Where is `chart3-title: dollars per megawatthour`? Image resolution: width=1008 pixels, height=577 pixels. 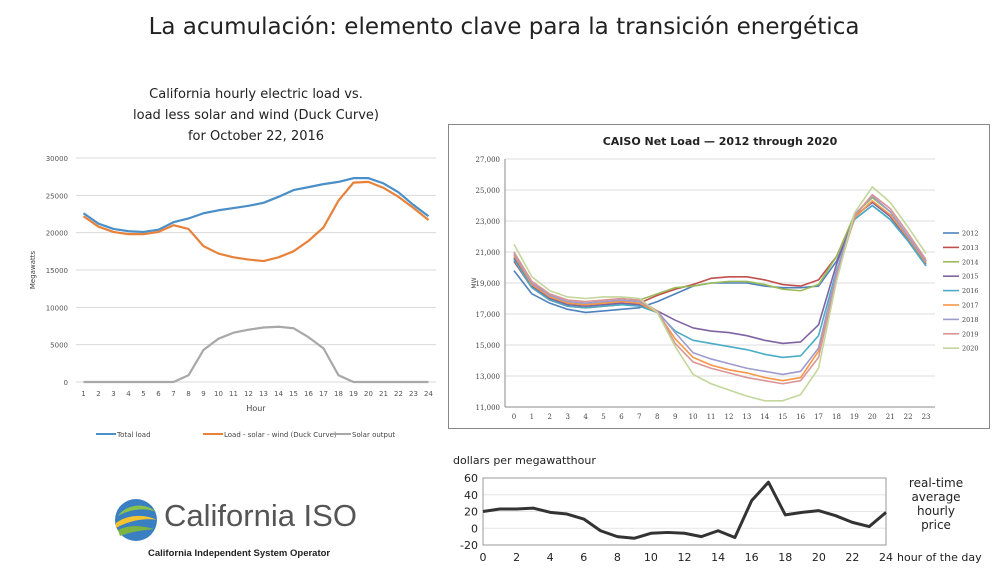
chart3-title: dollars per megawatthour is located at coordinates (524, 460).